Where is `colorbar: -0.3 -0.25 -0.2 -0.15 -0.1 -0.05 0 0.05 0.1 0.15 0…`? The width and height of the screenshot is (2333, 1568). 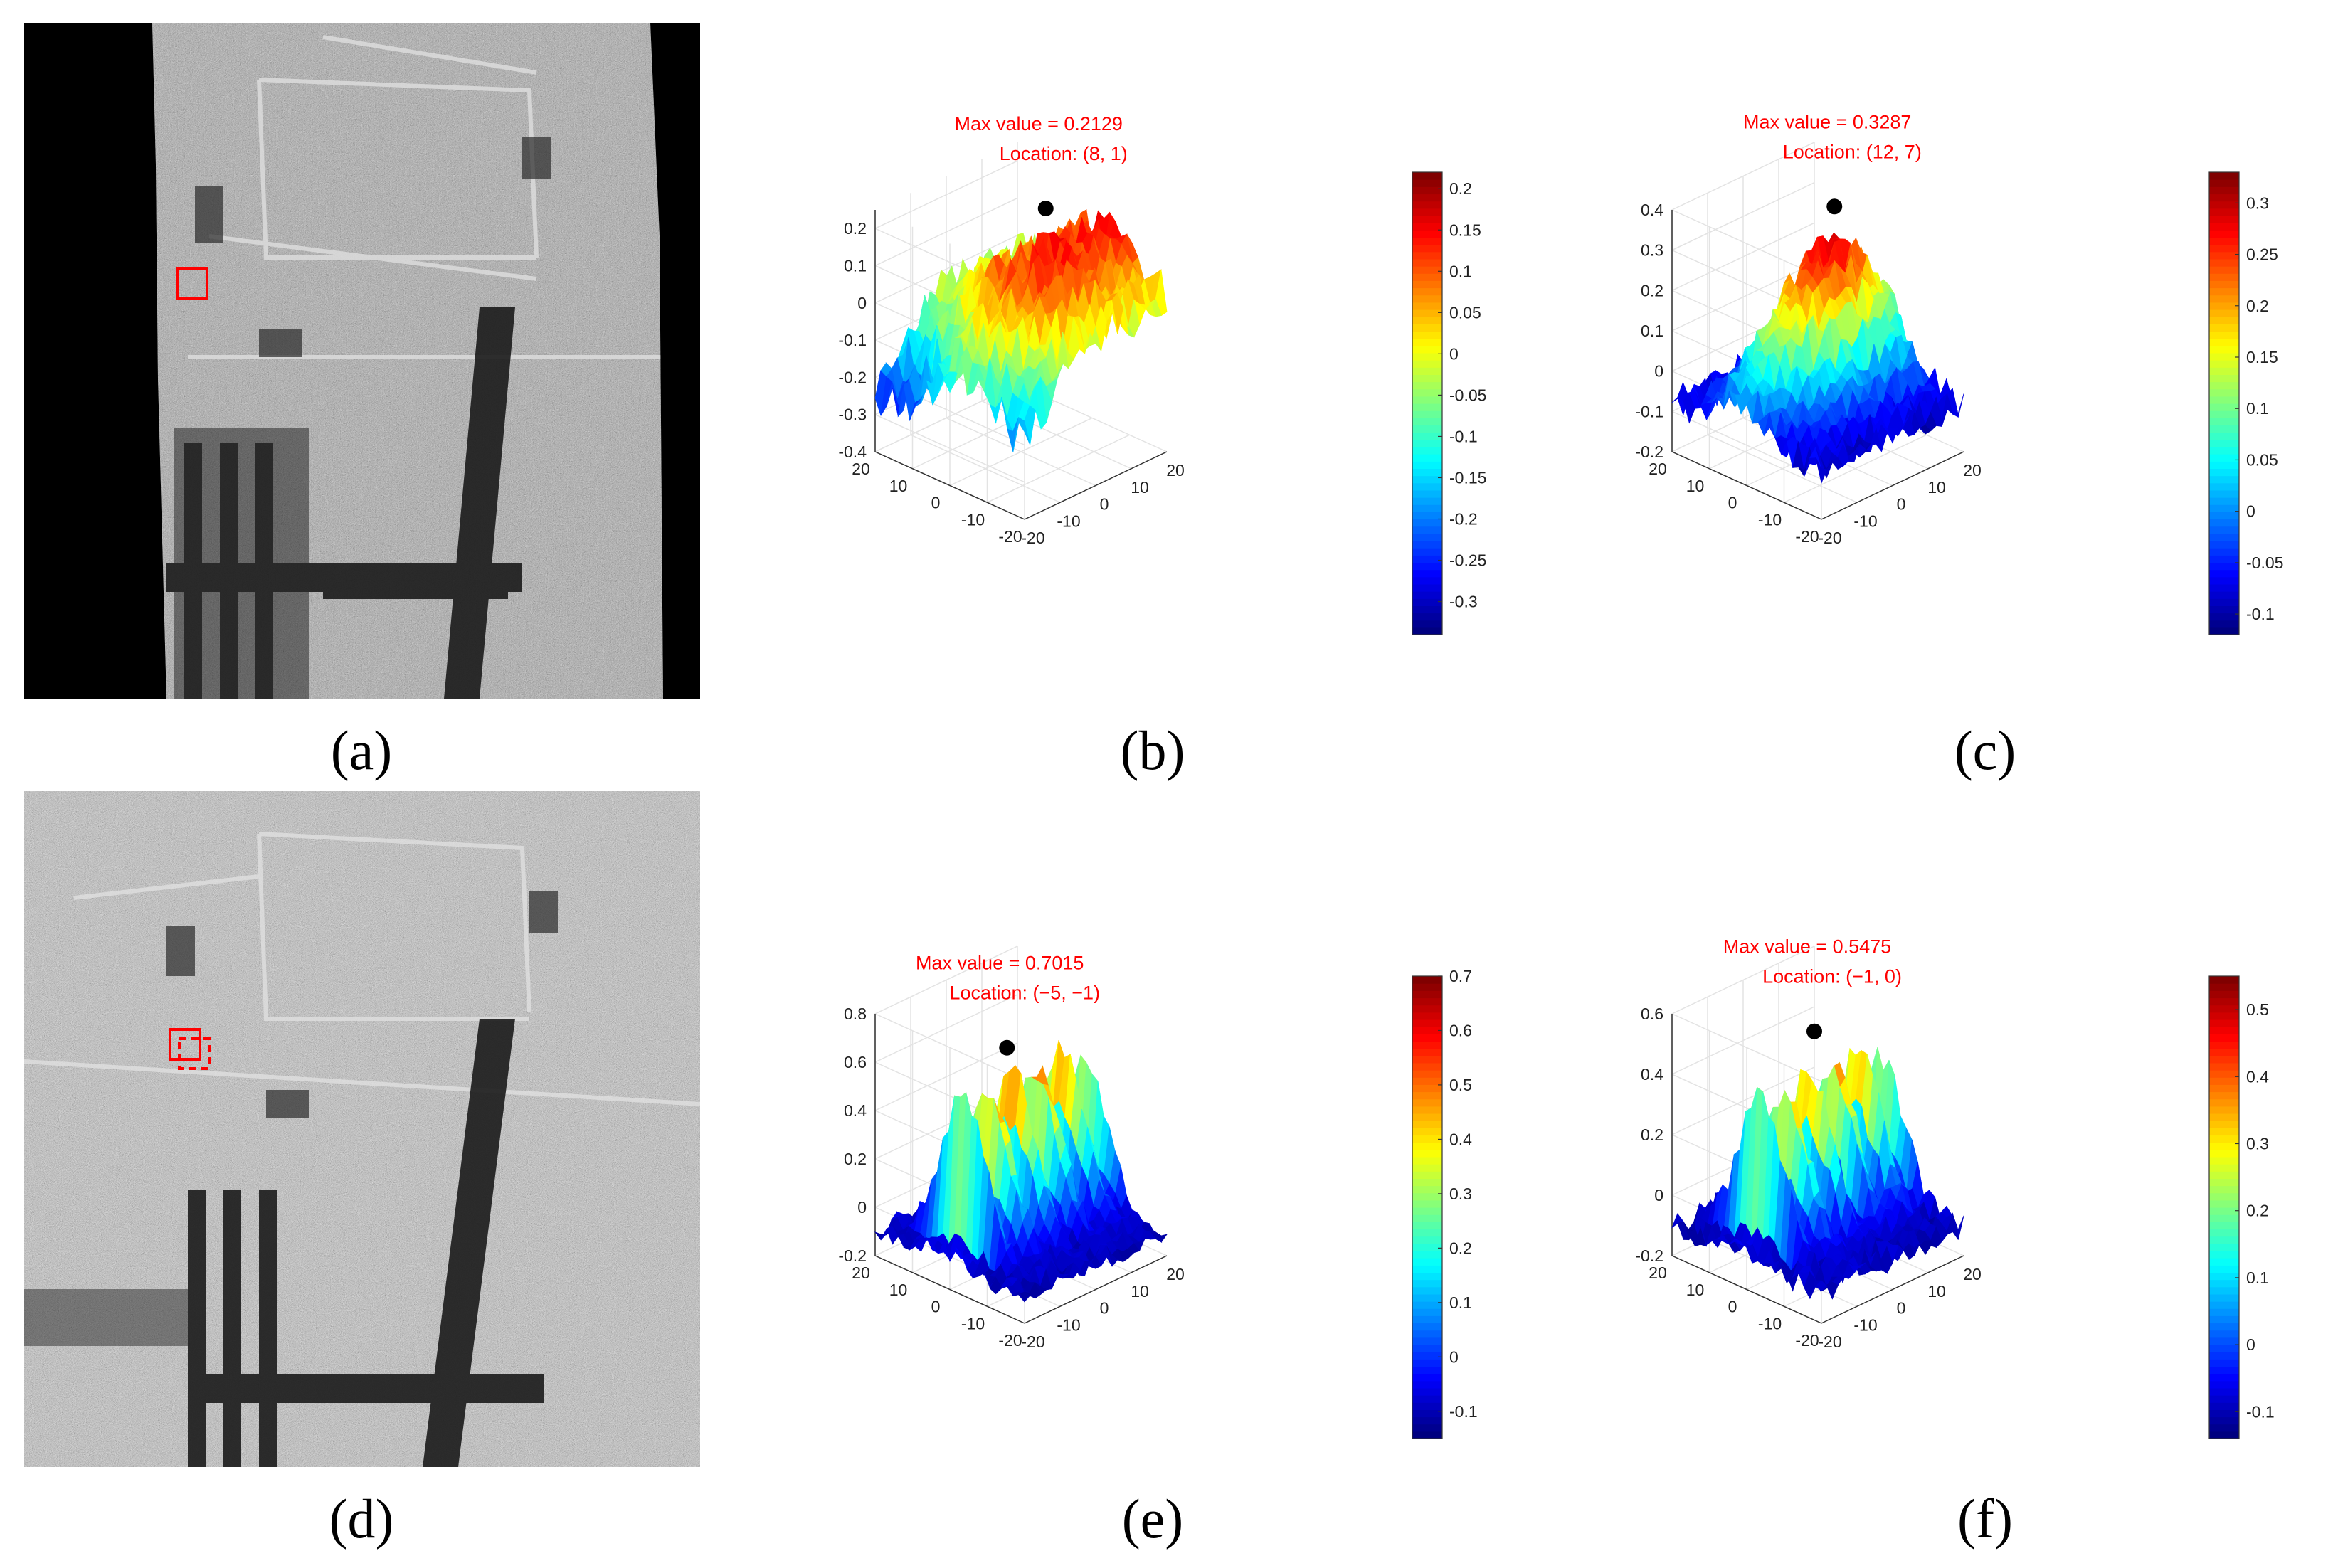 colorbar: -0.3 -0.25 -0.2 -0.15 -0.1 -0.05 0 0.05 0.1 0.15 0… is located at coordinates (1449, 403).